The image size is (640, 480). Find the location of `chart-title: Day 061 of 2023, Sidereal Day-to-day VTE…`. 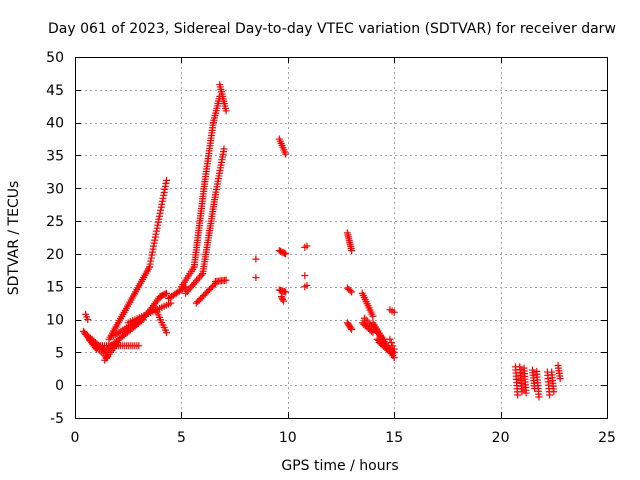

chart-title: Day 061 of 2023, Sidereal Day-to-day VTE… is located at coordinates (332, 29).